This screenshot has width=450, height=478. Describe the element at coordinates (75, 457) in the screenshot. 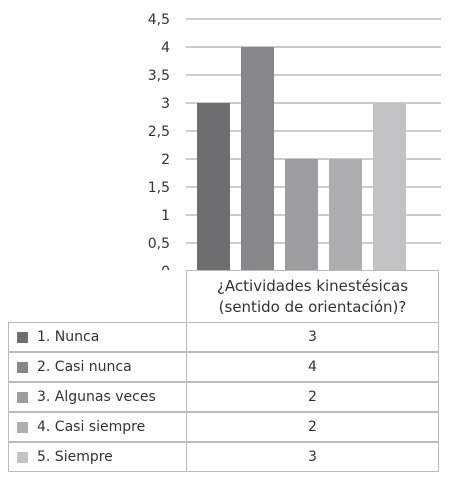

I see `legend-label: 5. Siempre` at that location.